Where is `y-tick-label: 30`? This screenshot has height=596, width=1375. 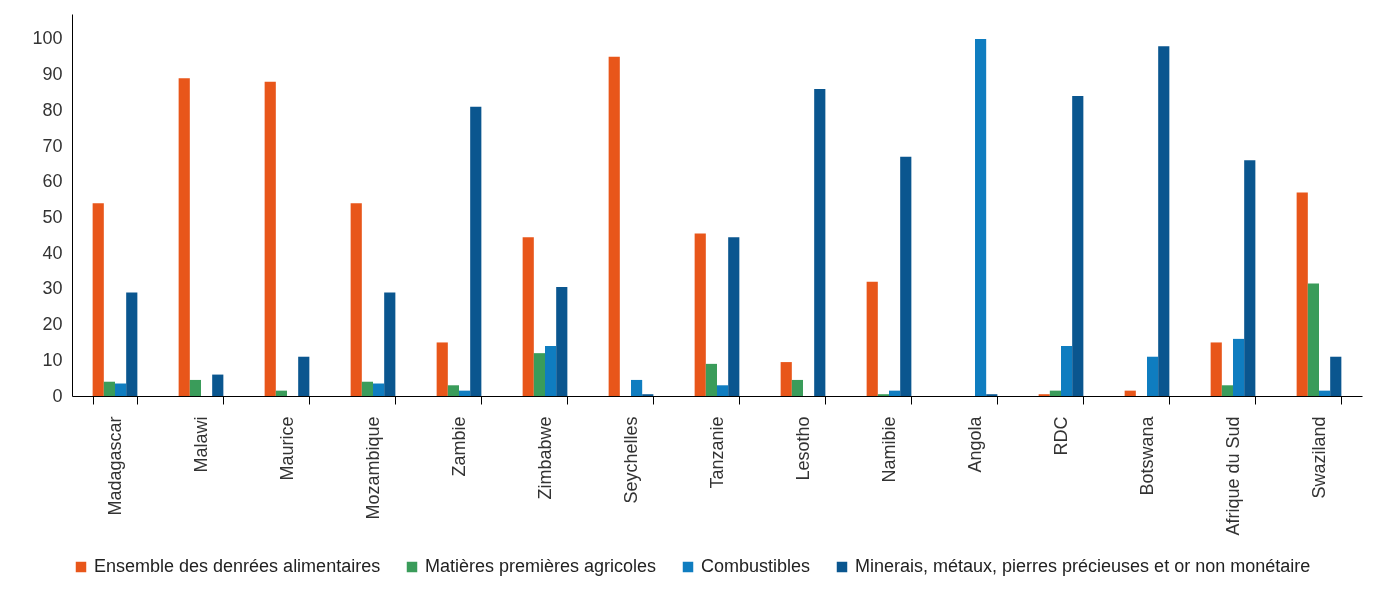 y-tick-label: 30 is located at coordinates (52, 288).